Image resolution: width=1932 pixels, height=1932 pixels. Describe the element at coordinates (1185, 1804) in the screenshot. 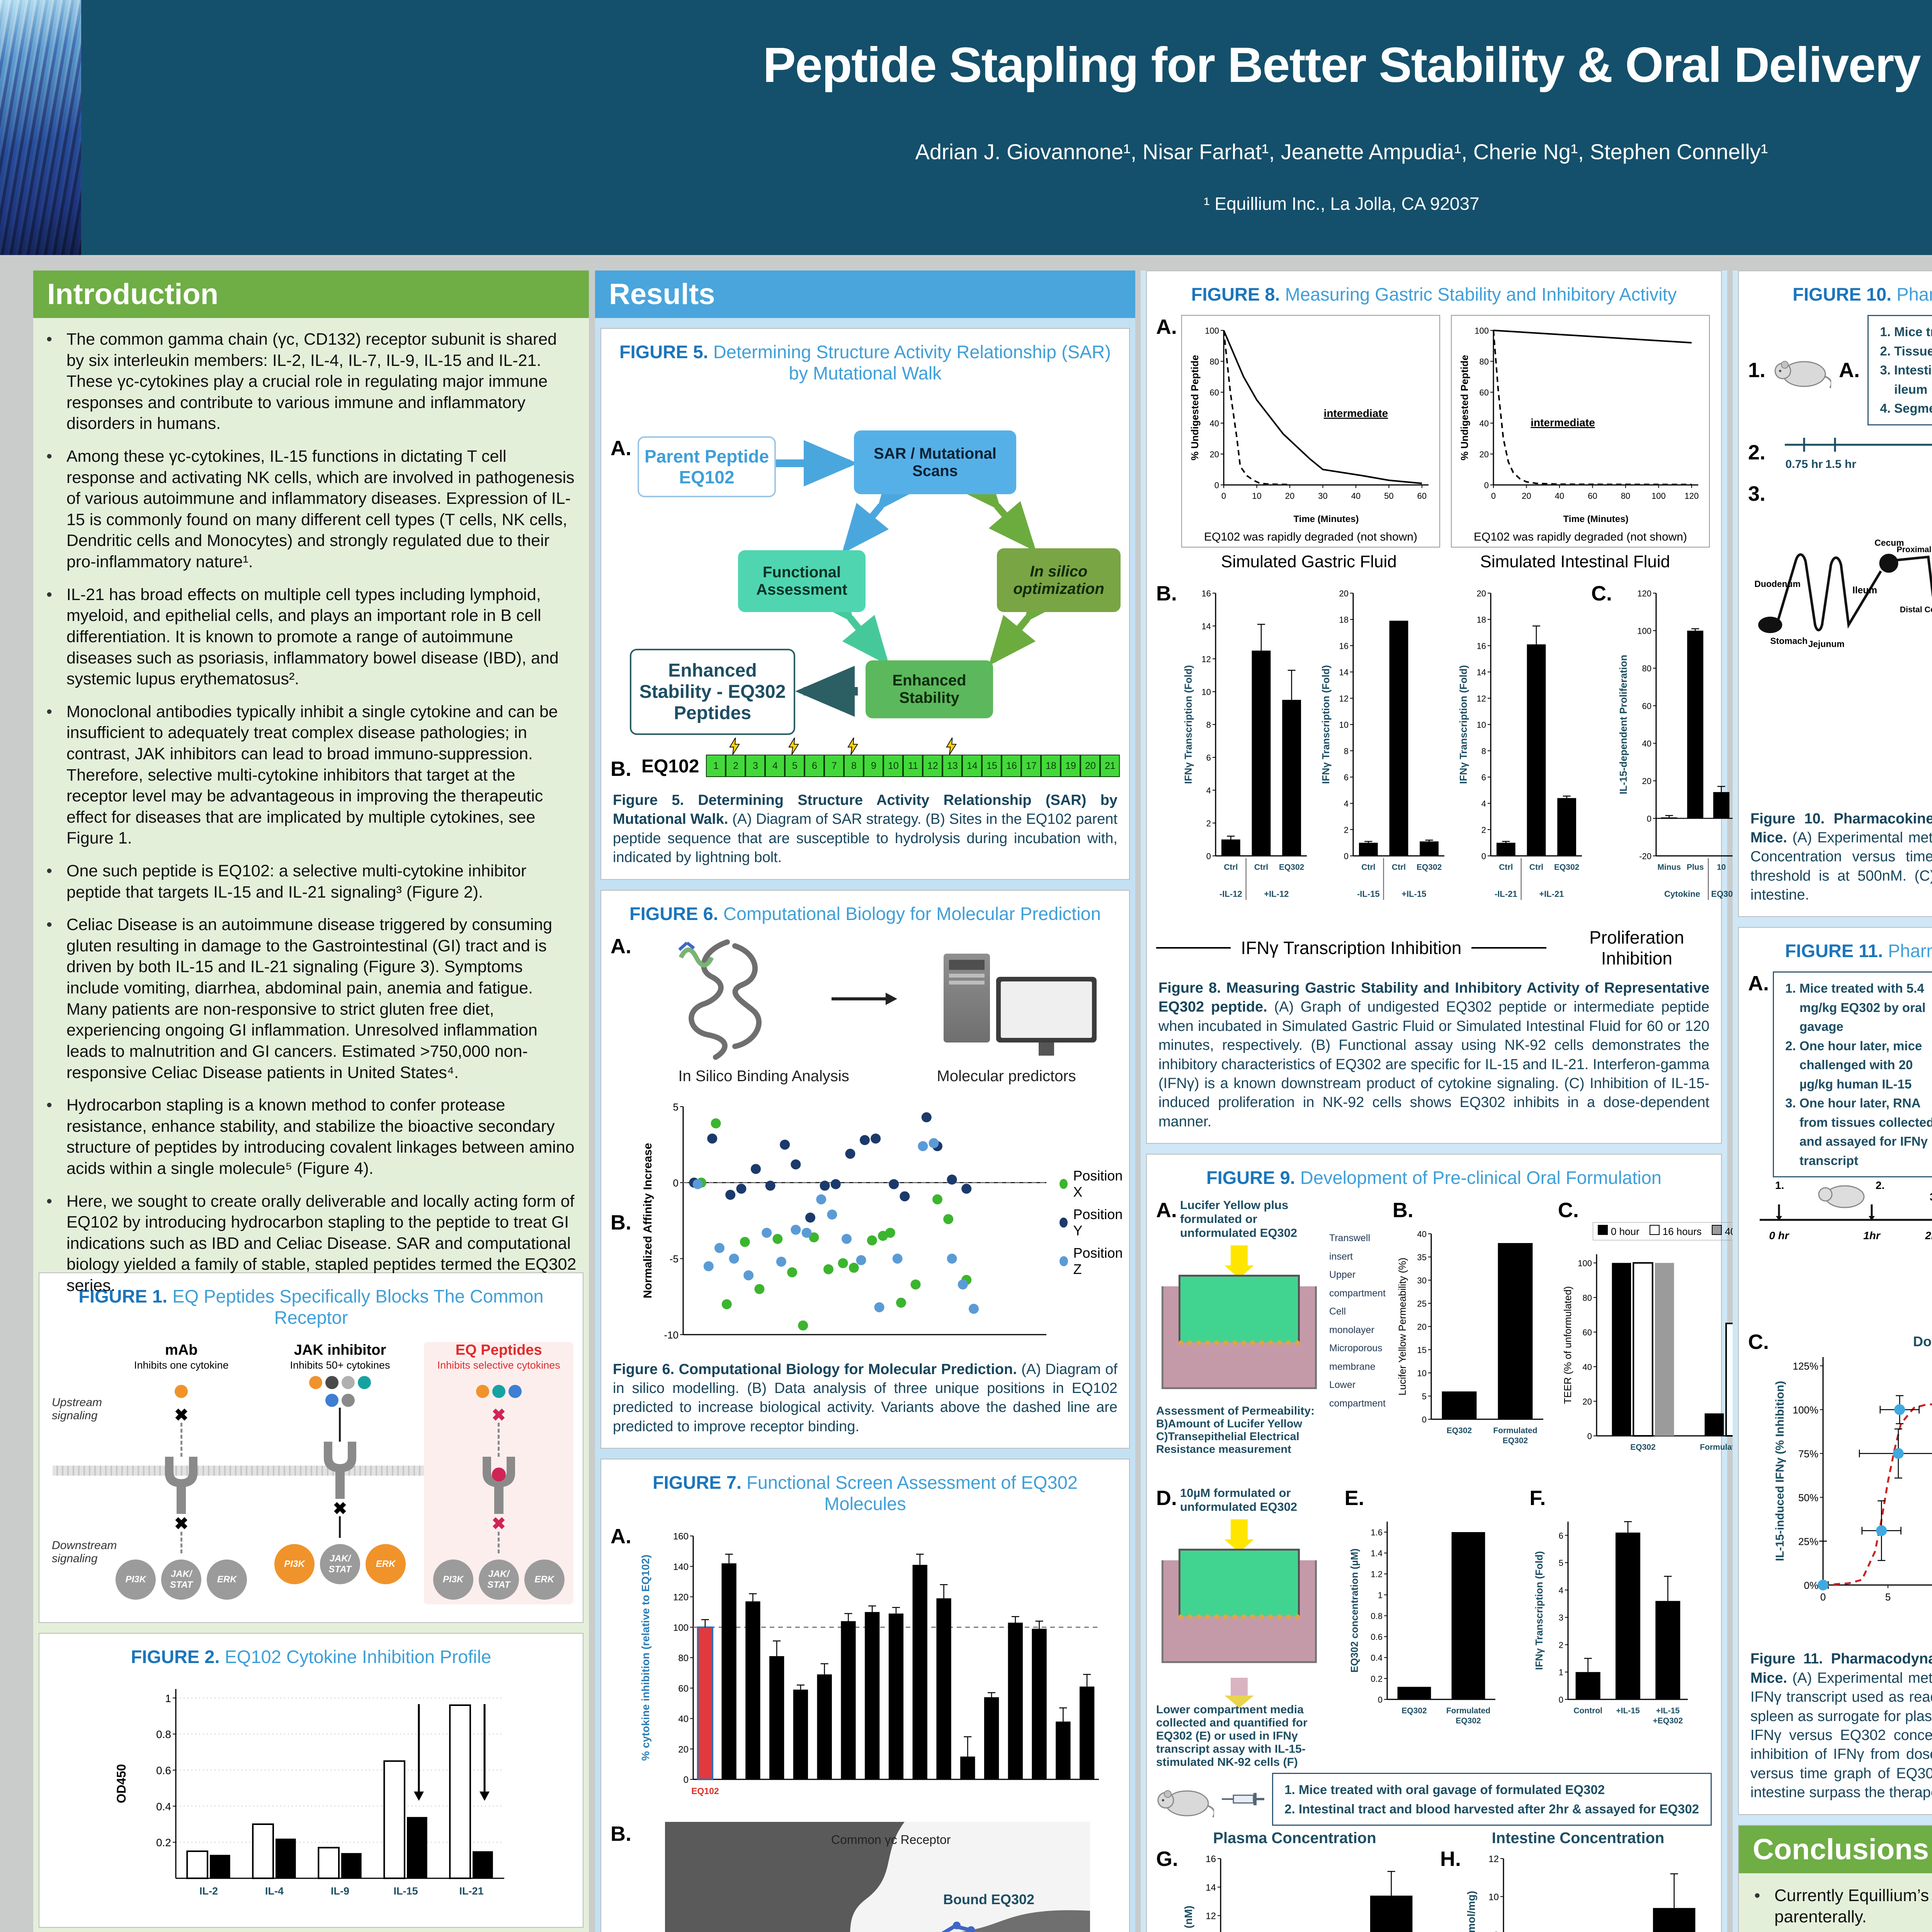

I see `mouse-icon` at that location.